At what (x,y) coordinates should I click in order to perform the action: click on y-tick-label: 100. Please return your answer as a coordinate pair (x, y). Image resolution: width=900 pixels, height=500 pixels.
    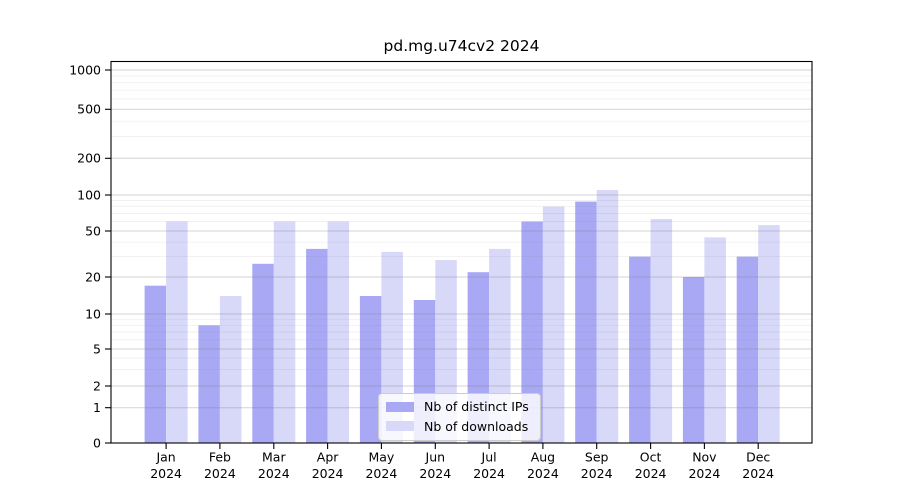
    Looking at the image, I should click on (89, 194).